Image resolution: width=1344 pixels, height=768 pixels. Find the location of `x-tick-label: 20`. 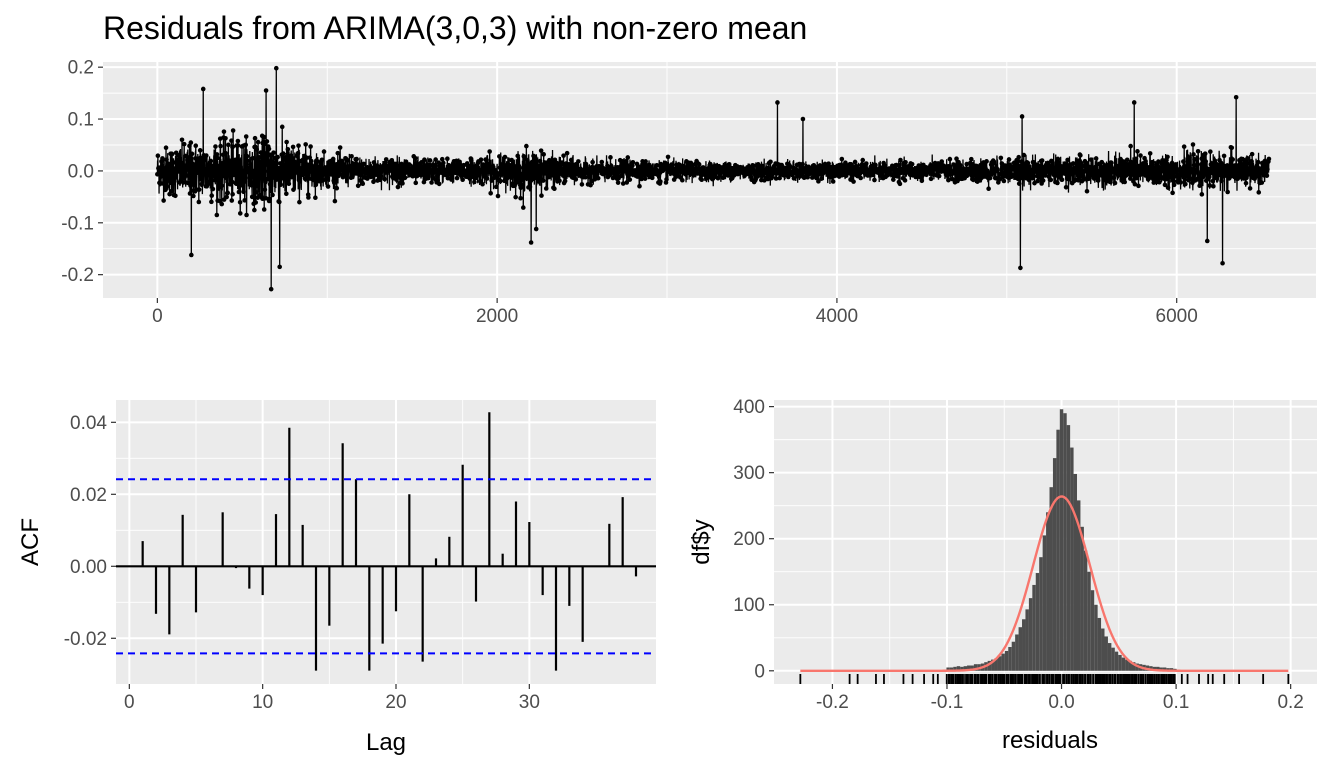

x-tick-label: 20 is located at coordinates (395, 702).